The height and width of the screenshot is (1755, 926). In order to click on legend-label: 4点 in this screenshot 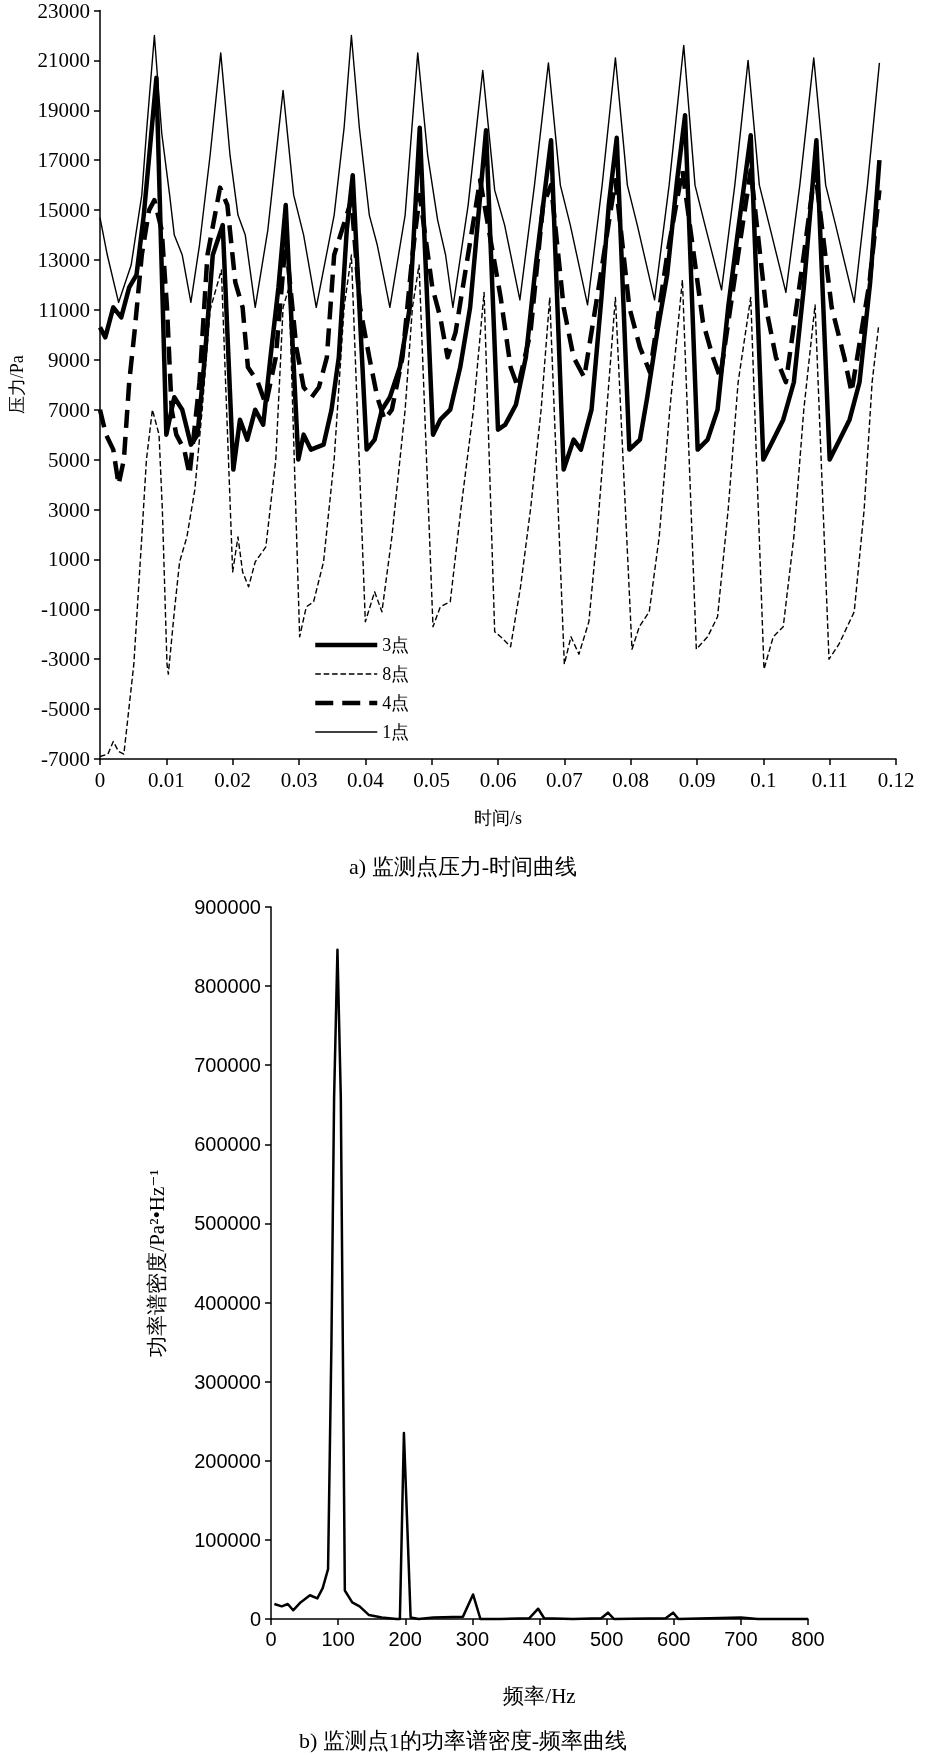, I will do `click(396, 703)`.